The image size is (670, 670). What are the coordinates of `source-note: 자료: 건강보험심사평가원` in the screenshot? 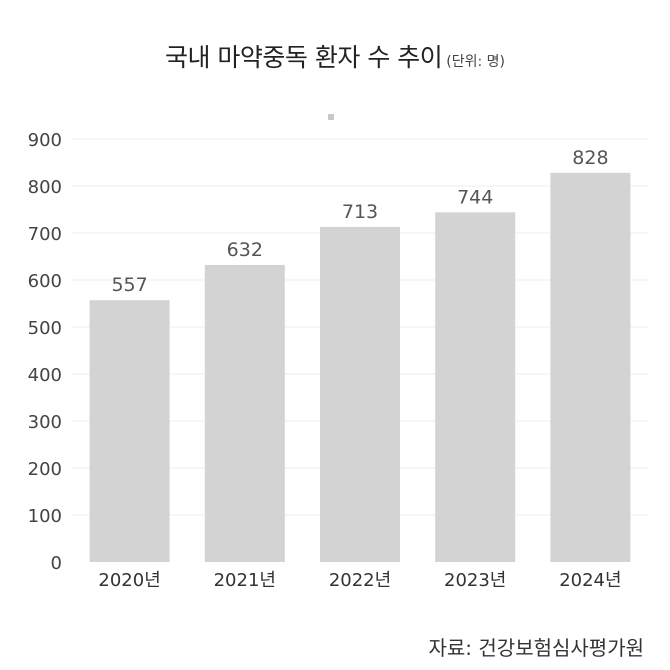 It's located at (536, 648).